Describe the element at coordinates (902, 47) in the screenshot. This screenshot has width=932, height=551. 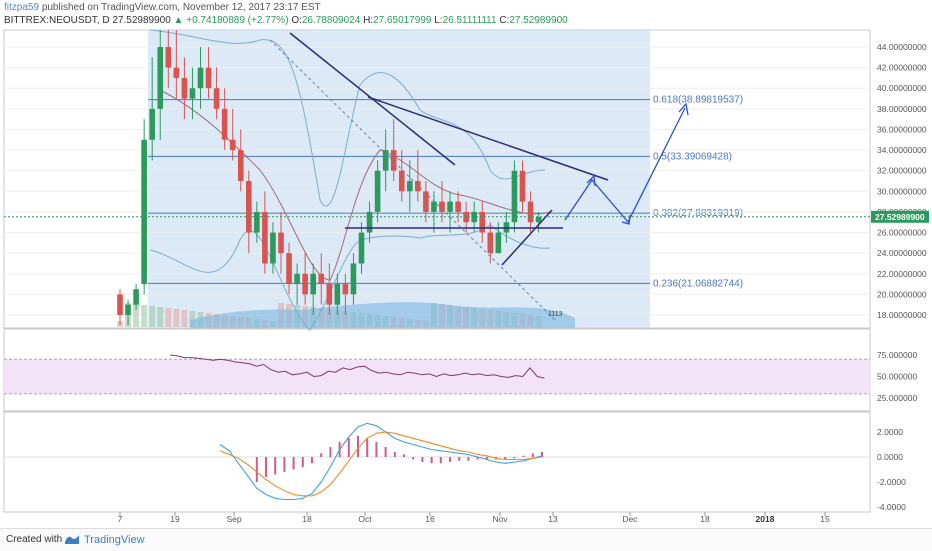
I see `price-tick-label: 44.00000000` at that location.